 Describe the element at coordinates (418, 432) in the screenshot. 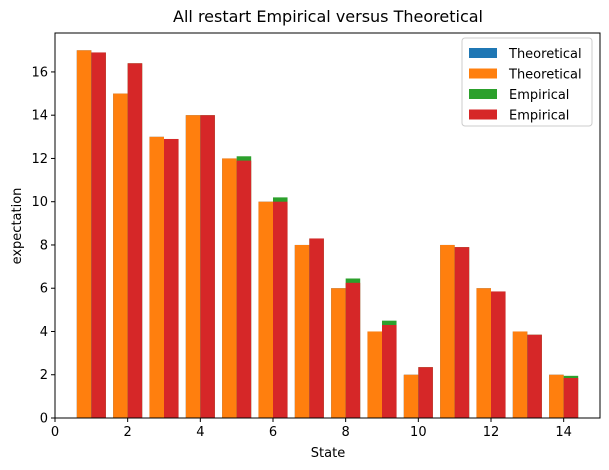

I see `x-tick-label: 10` at that location.